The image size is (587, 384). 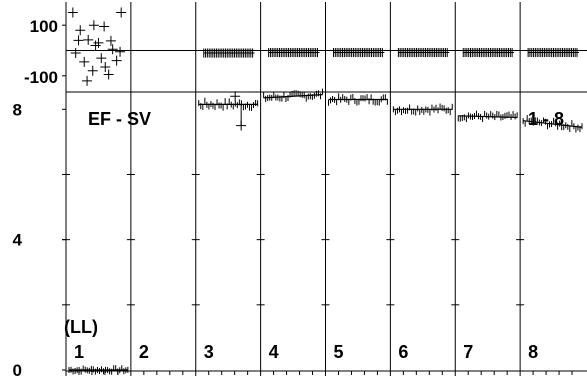 I want to click on bottom-y-tick-label: 8, so click(x=17, y=109).